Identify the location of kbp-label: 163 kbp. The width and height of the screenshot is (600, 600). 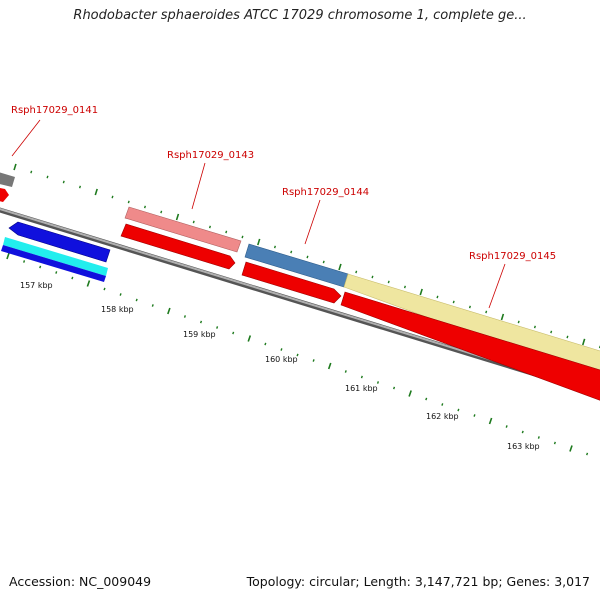
(523, 446).